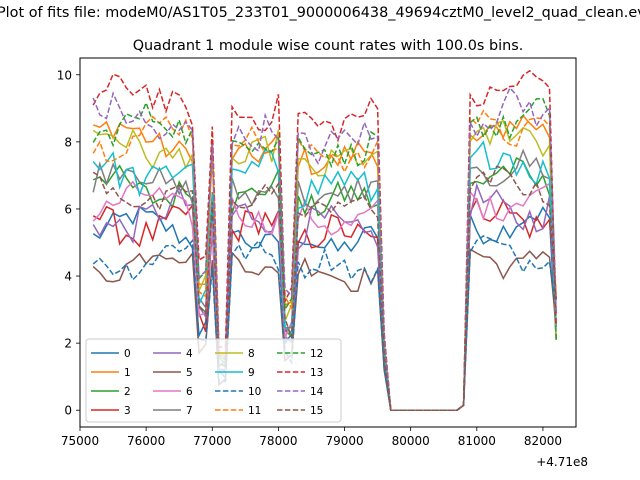 This screenshot has height=480, width=640. What do you see at coordinates (68, 142) in the screenshot?
I see `y-tick-label: 8` at bounding box center [68, 142].